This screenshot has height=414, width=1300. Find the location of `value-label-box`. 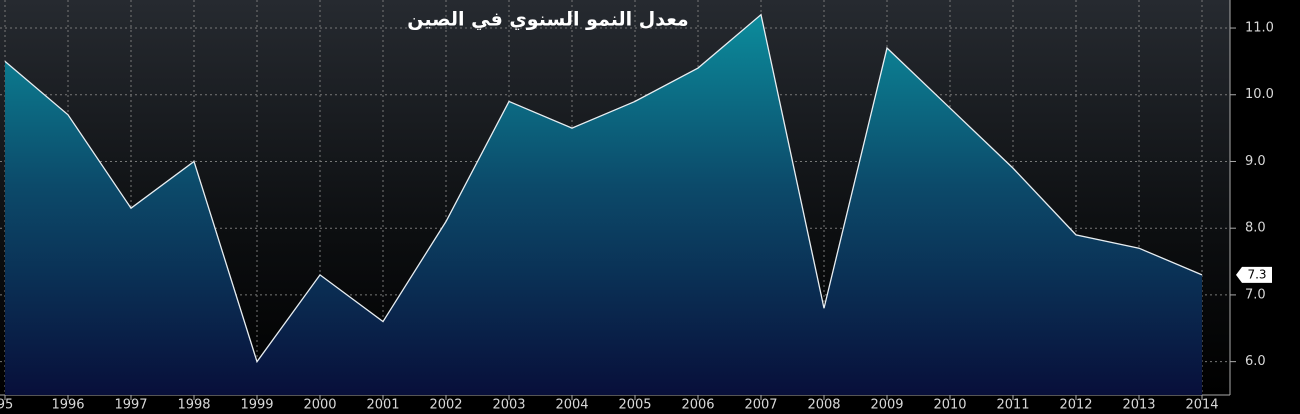

value-label-box is located at coordinates (1254, 274).